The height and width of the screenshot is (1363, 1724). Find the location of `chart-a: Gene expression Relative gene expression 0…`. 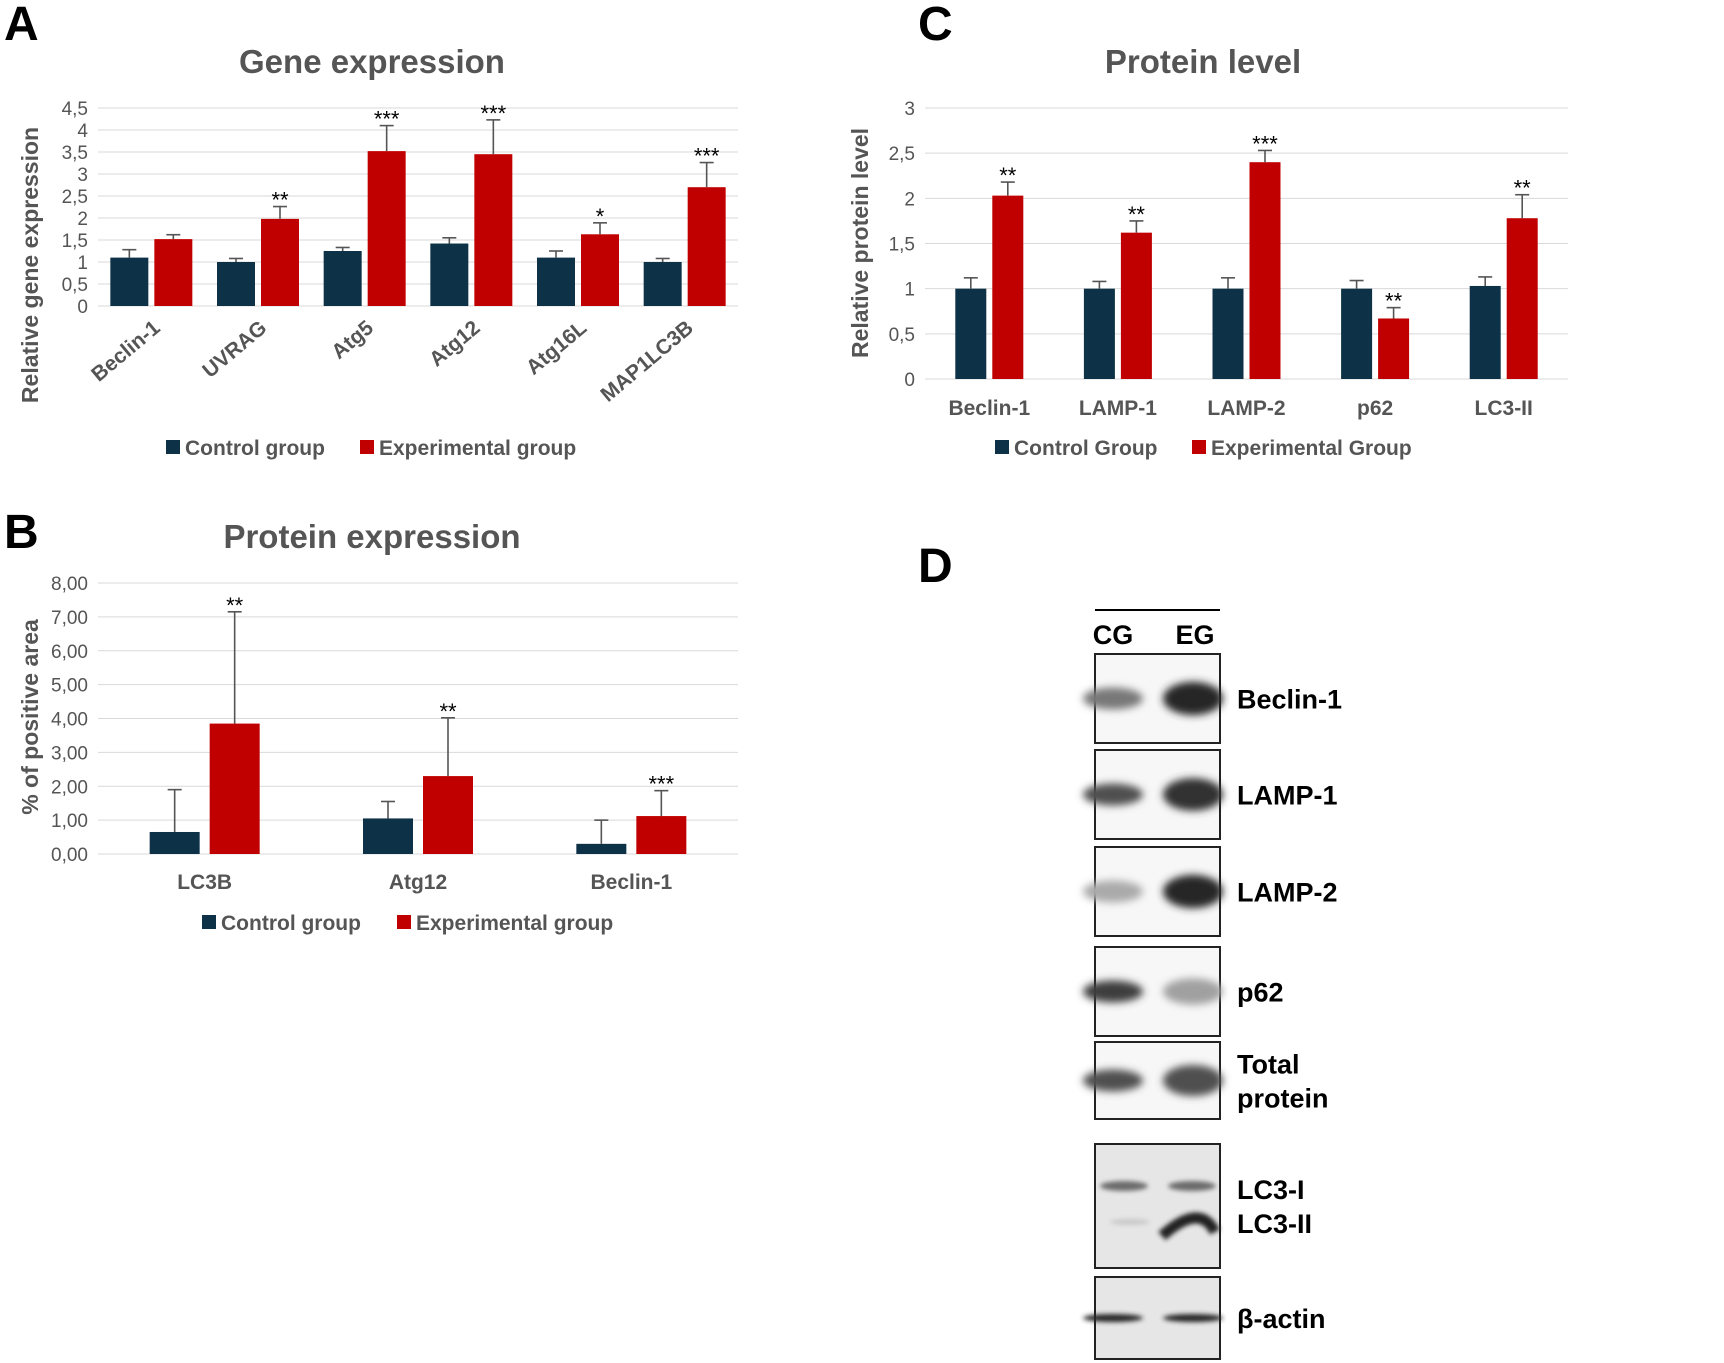

chart-a: Gene expression Relative gene expression 0… is located at coordinates (377, 251).